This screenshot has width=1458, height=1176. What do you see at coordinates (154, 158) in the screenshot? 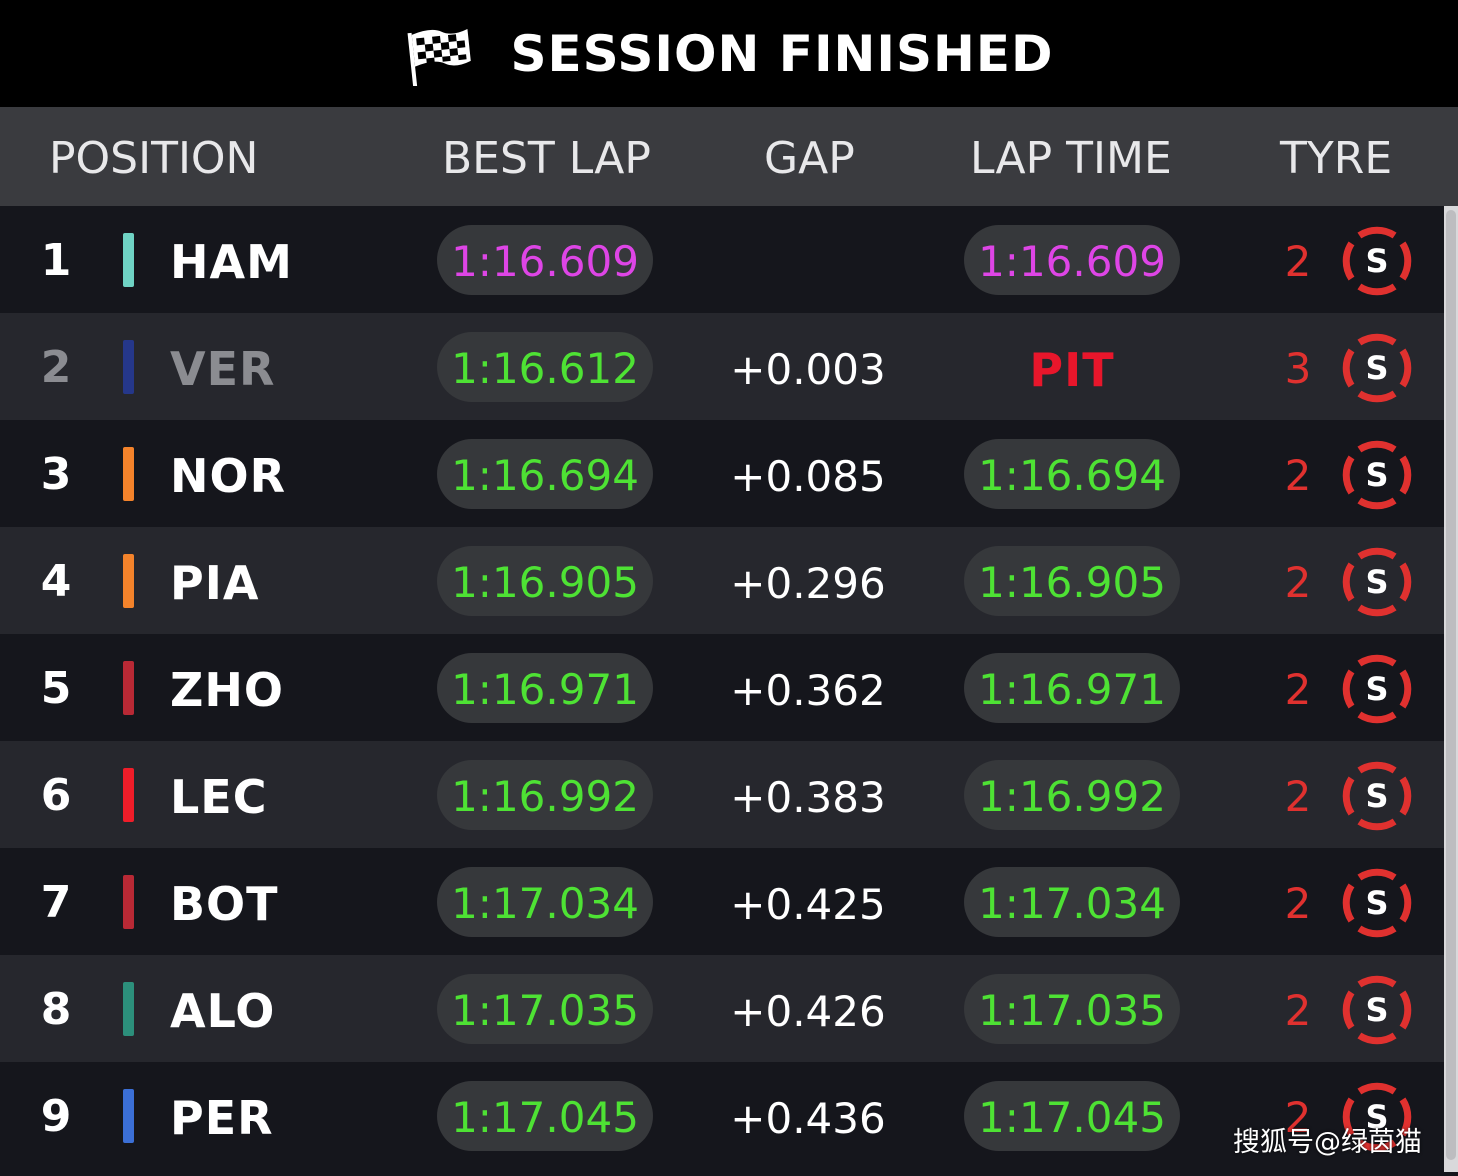
I see `column-header-position: POSITION` at bounding box center [154, 158].